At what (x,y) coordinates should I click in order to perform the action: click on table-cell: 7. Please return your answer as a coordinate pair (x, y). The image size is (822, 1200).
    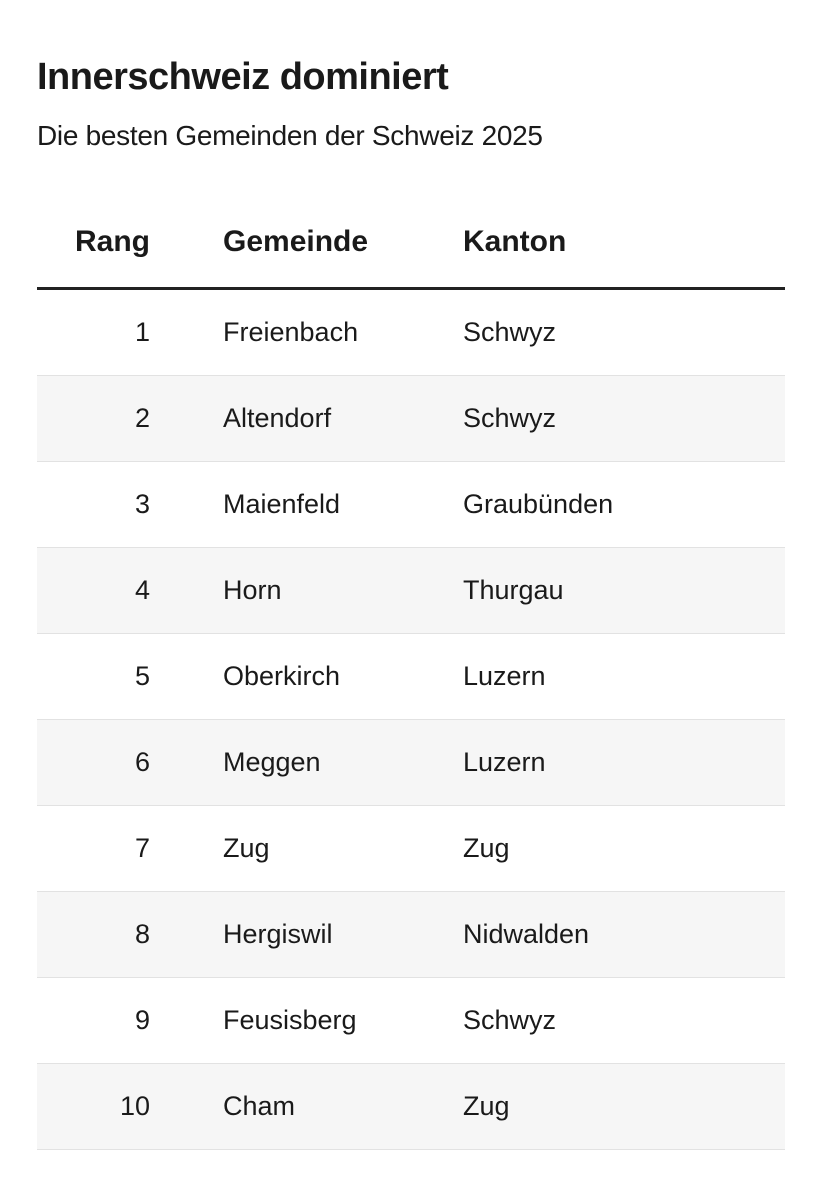
    Looking at the image, I should click on (93, 848).